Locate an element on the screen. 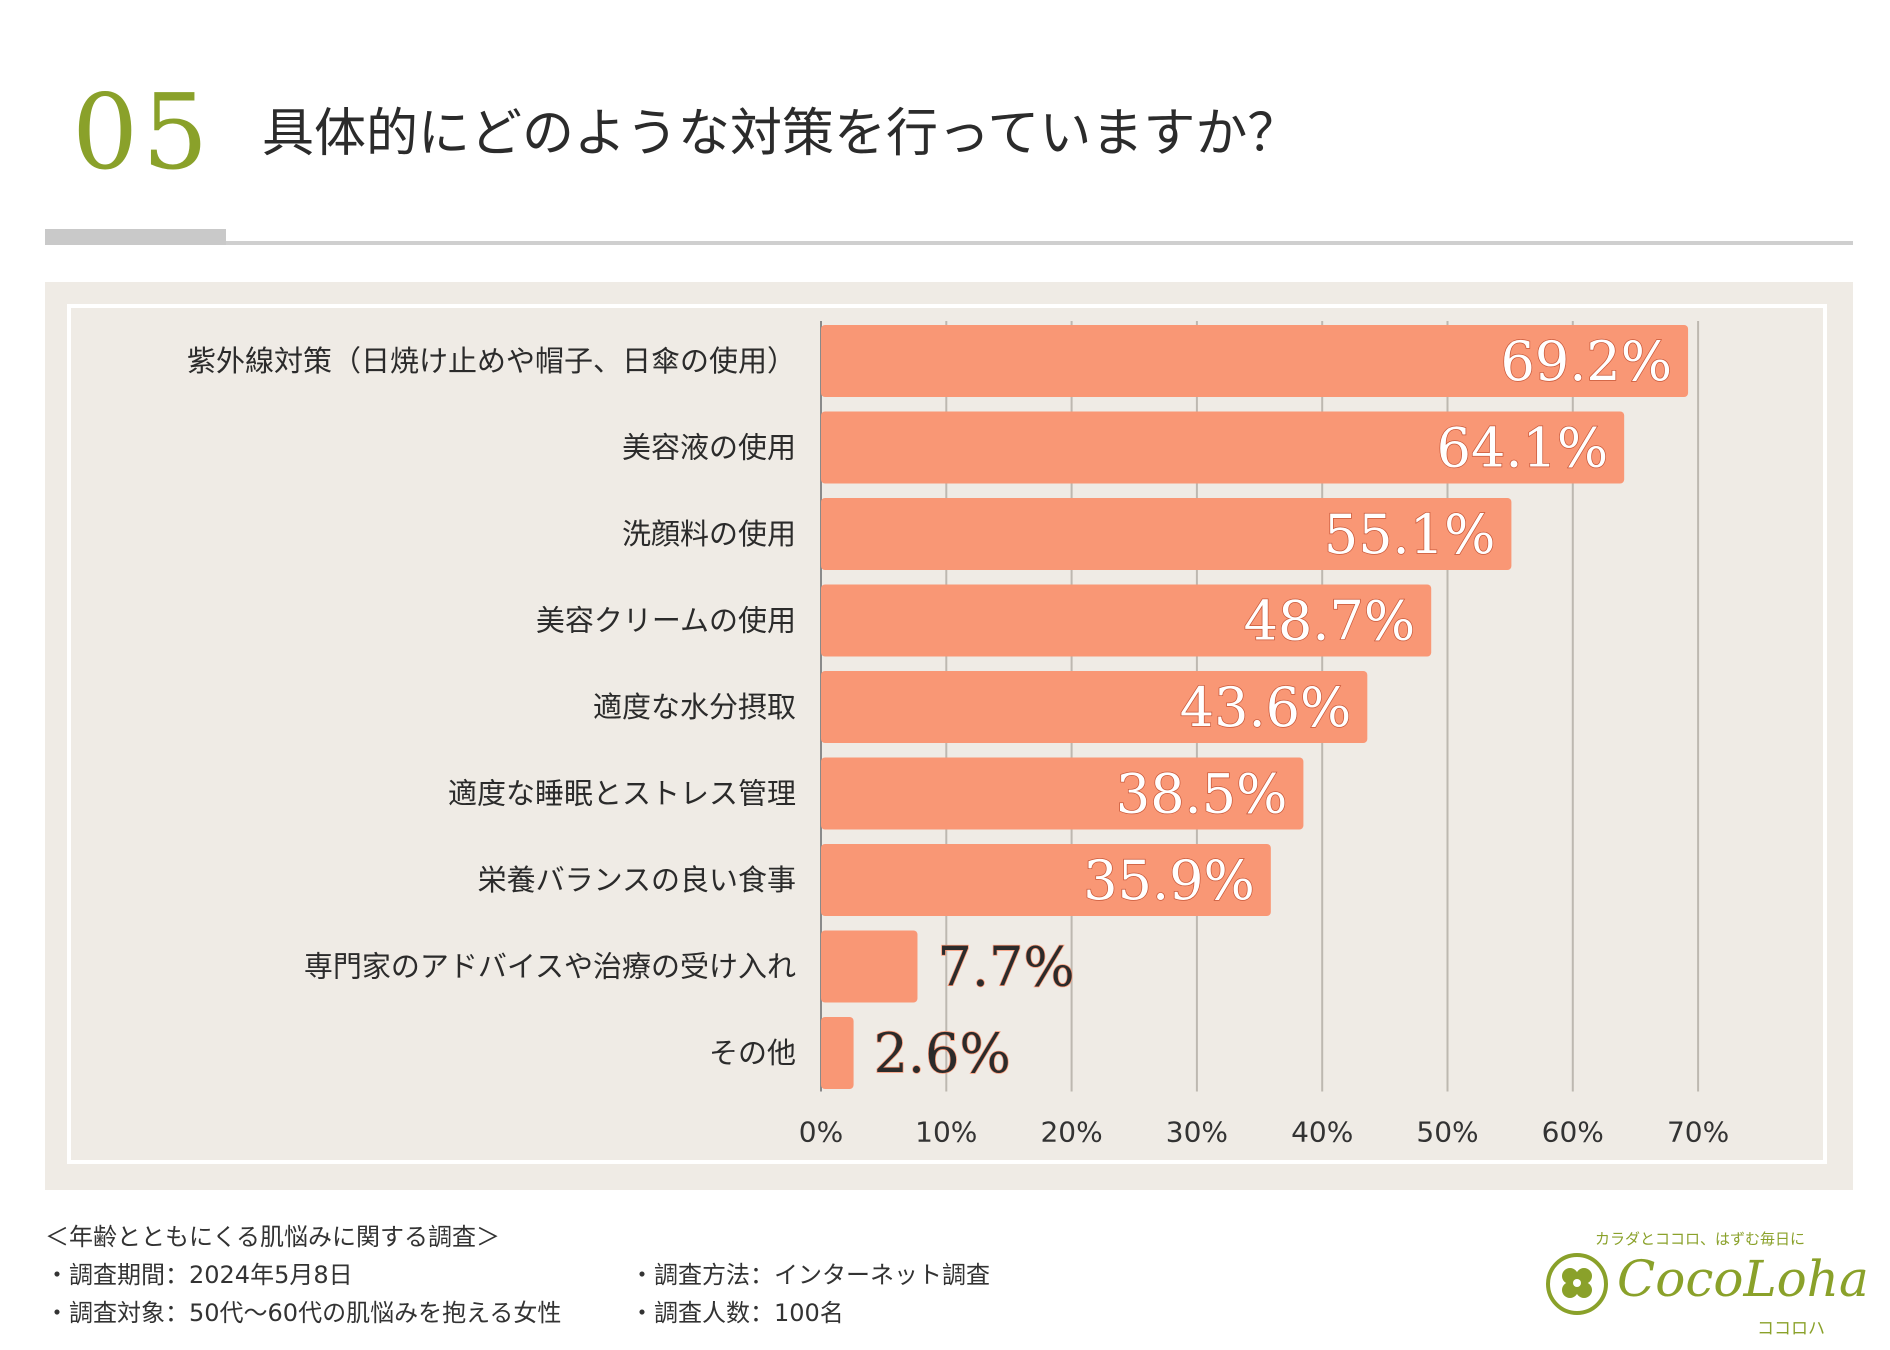 Image resolution: width=1890 pixels, height=1350 pixels. title-rule-accent is located at coordinates (135, 237).